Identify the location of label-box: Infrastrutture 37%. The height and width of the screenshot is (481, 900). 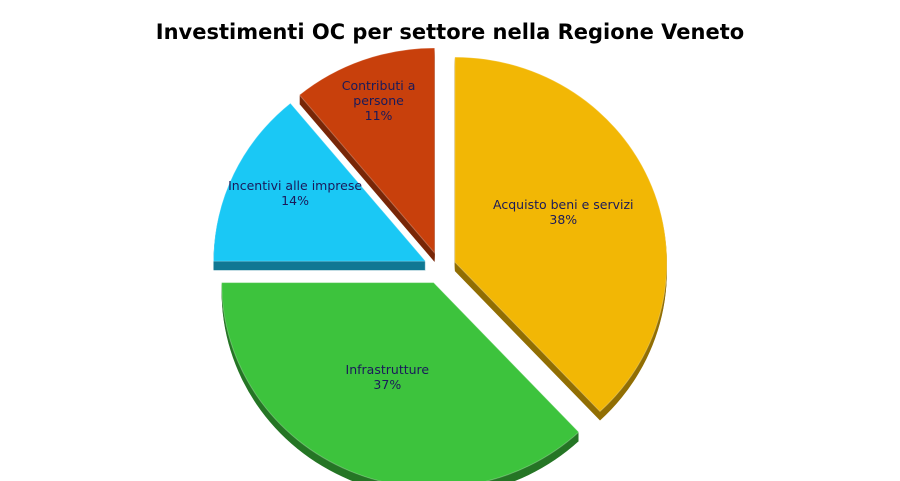
(387, 377).